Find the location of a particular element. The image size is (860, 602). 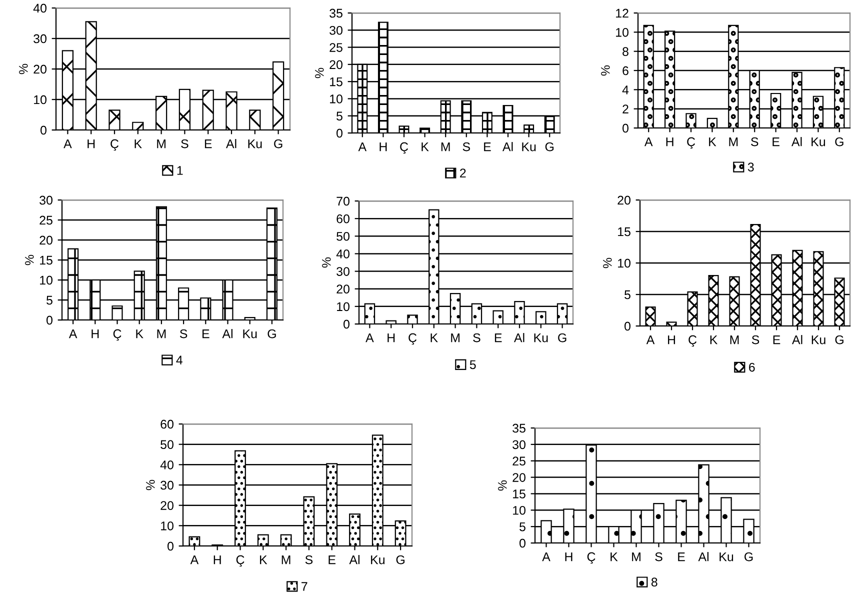

y-tick-label: 35 is located at coordinates (519, 428).